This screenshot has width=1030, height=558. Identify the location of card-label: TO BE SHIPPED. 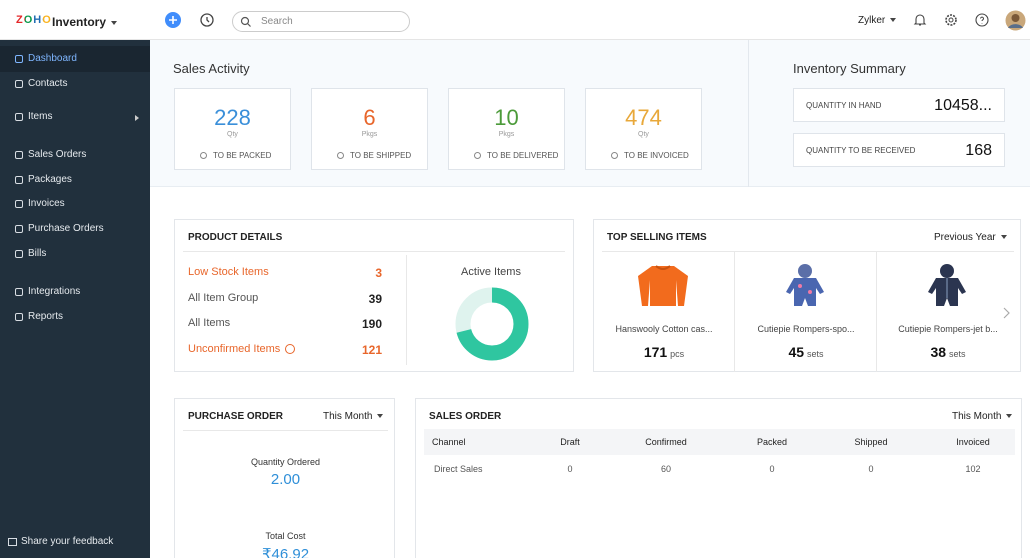
(381, 155).